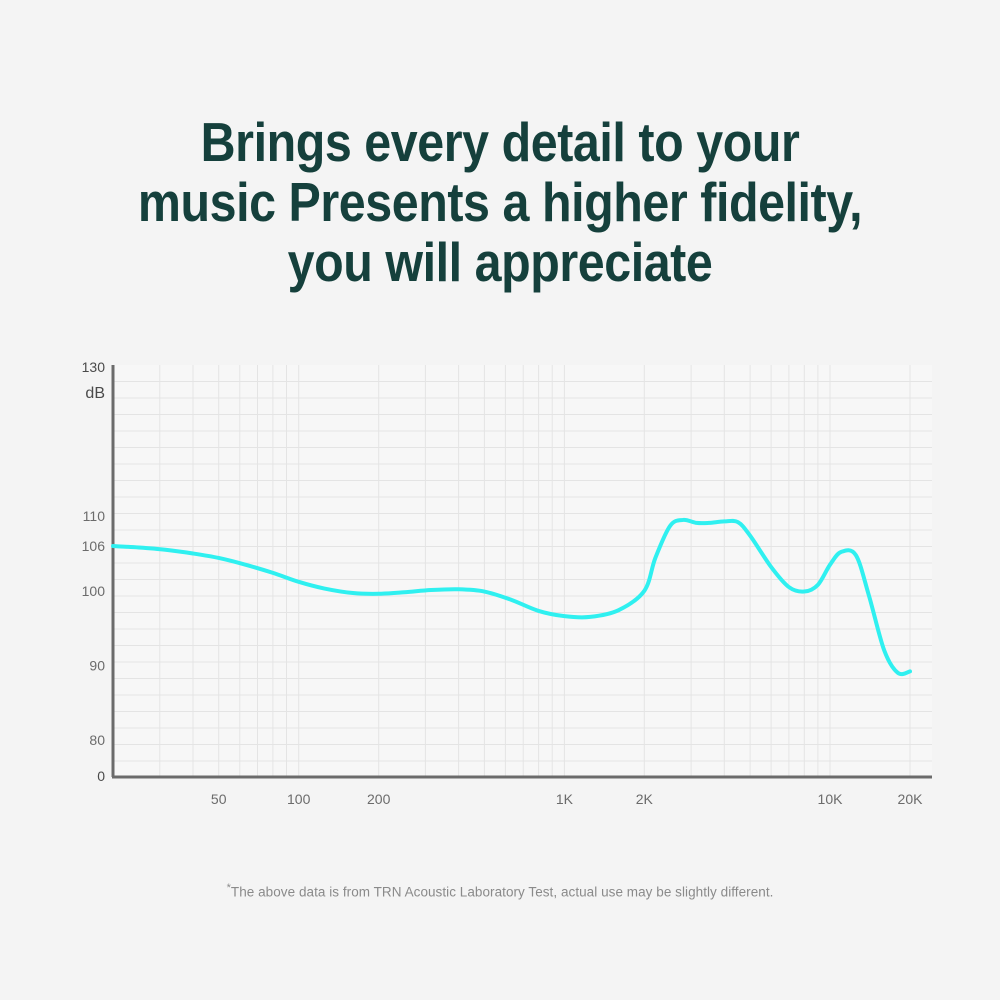  What do you see at coordinates (97, 665) in the screenshot?
I see `y-tick-90: 90` at bounding box center [97, 665].